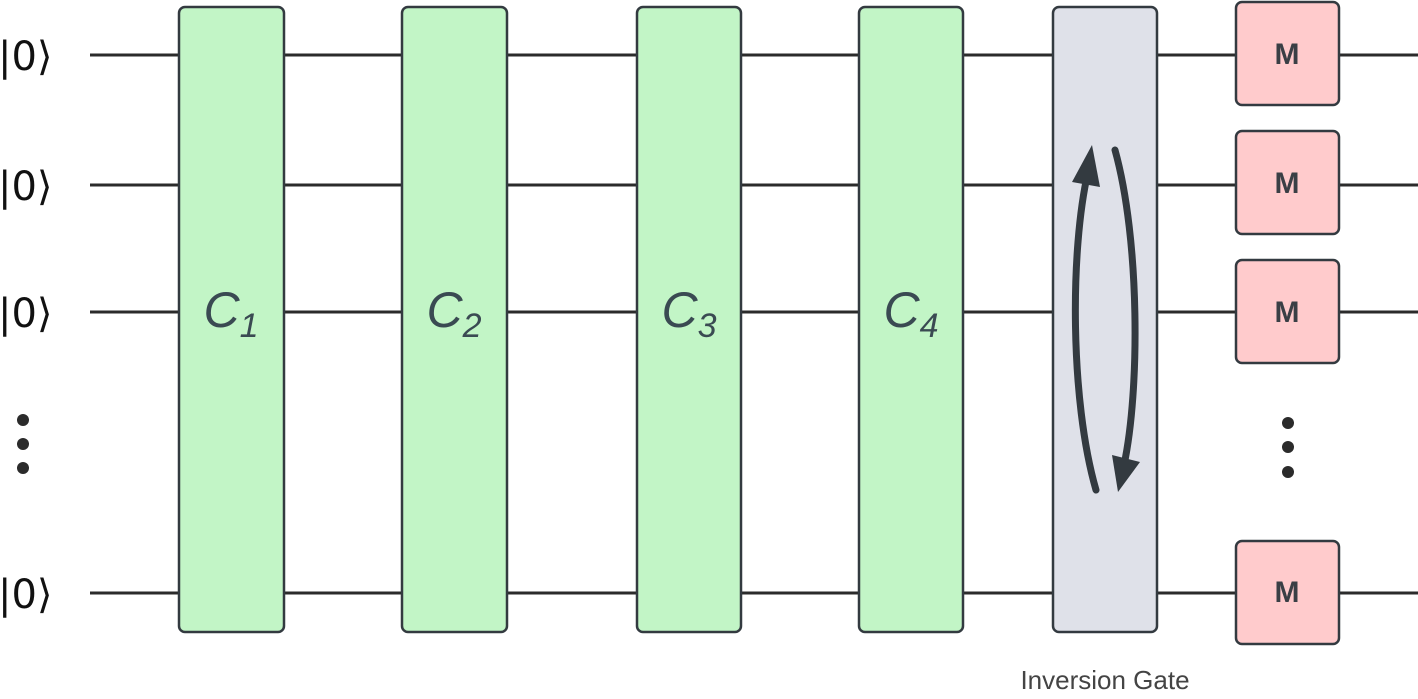  I want to click on cycle-arrows-icon, so click(1105, 319).